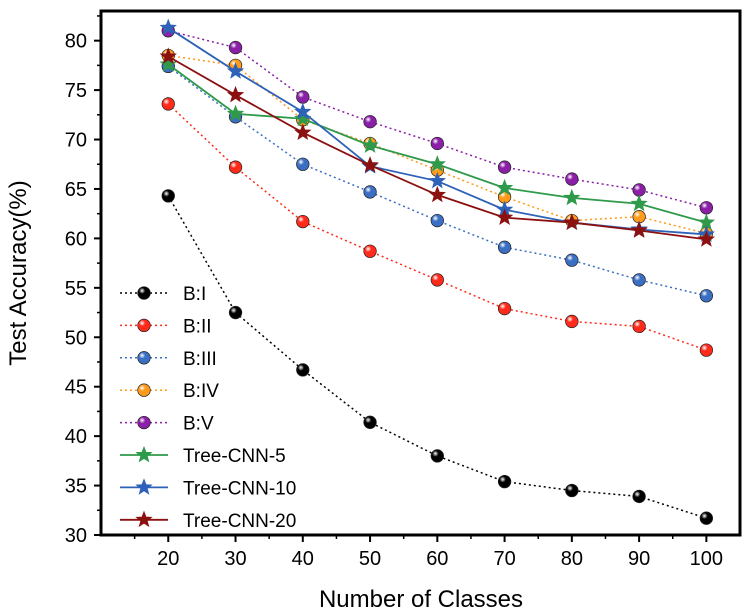 This screenshot has height=614, width=747. I want to click on legend-item-tree-cnn-10: Tree-CNN-10, so click(208, 488).